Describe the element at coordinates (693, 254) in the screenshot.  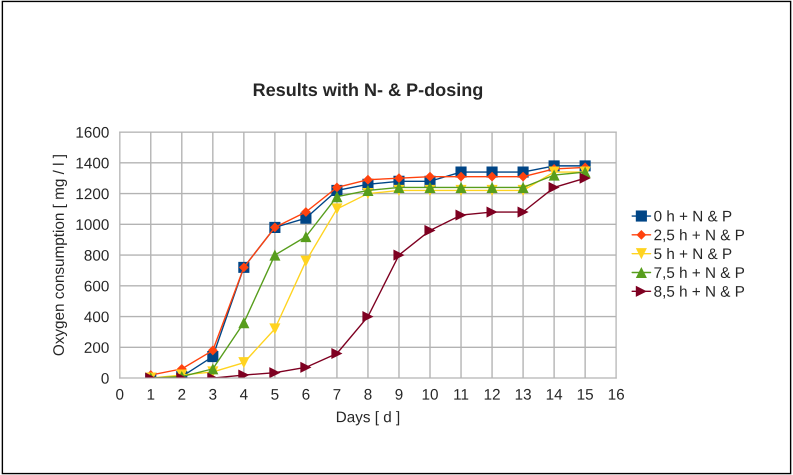
I see `legend-label: 5 h + N & P` at that location.